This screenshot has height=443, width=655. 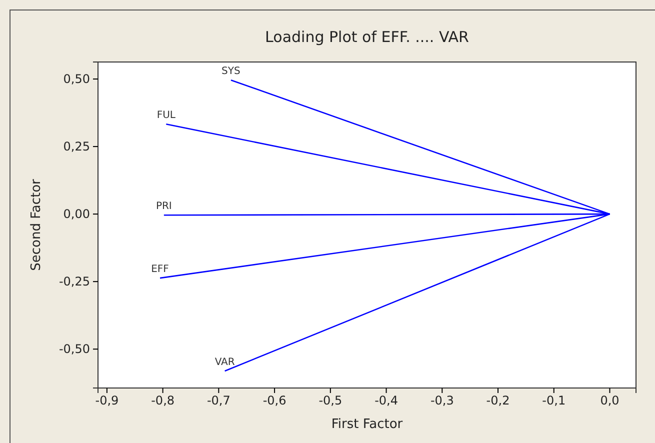 What do you see at coordinates (498, 401) in the screenshot?
I see `x-tick-label: -0,2` at bounding box center [498, 401].